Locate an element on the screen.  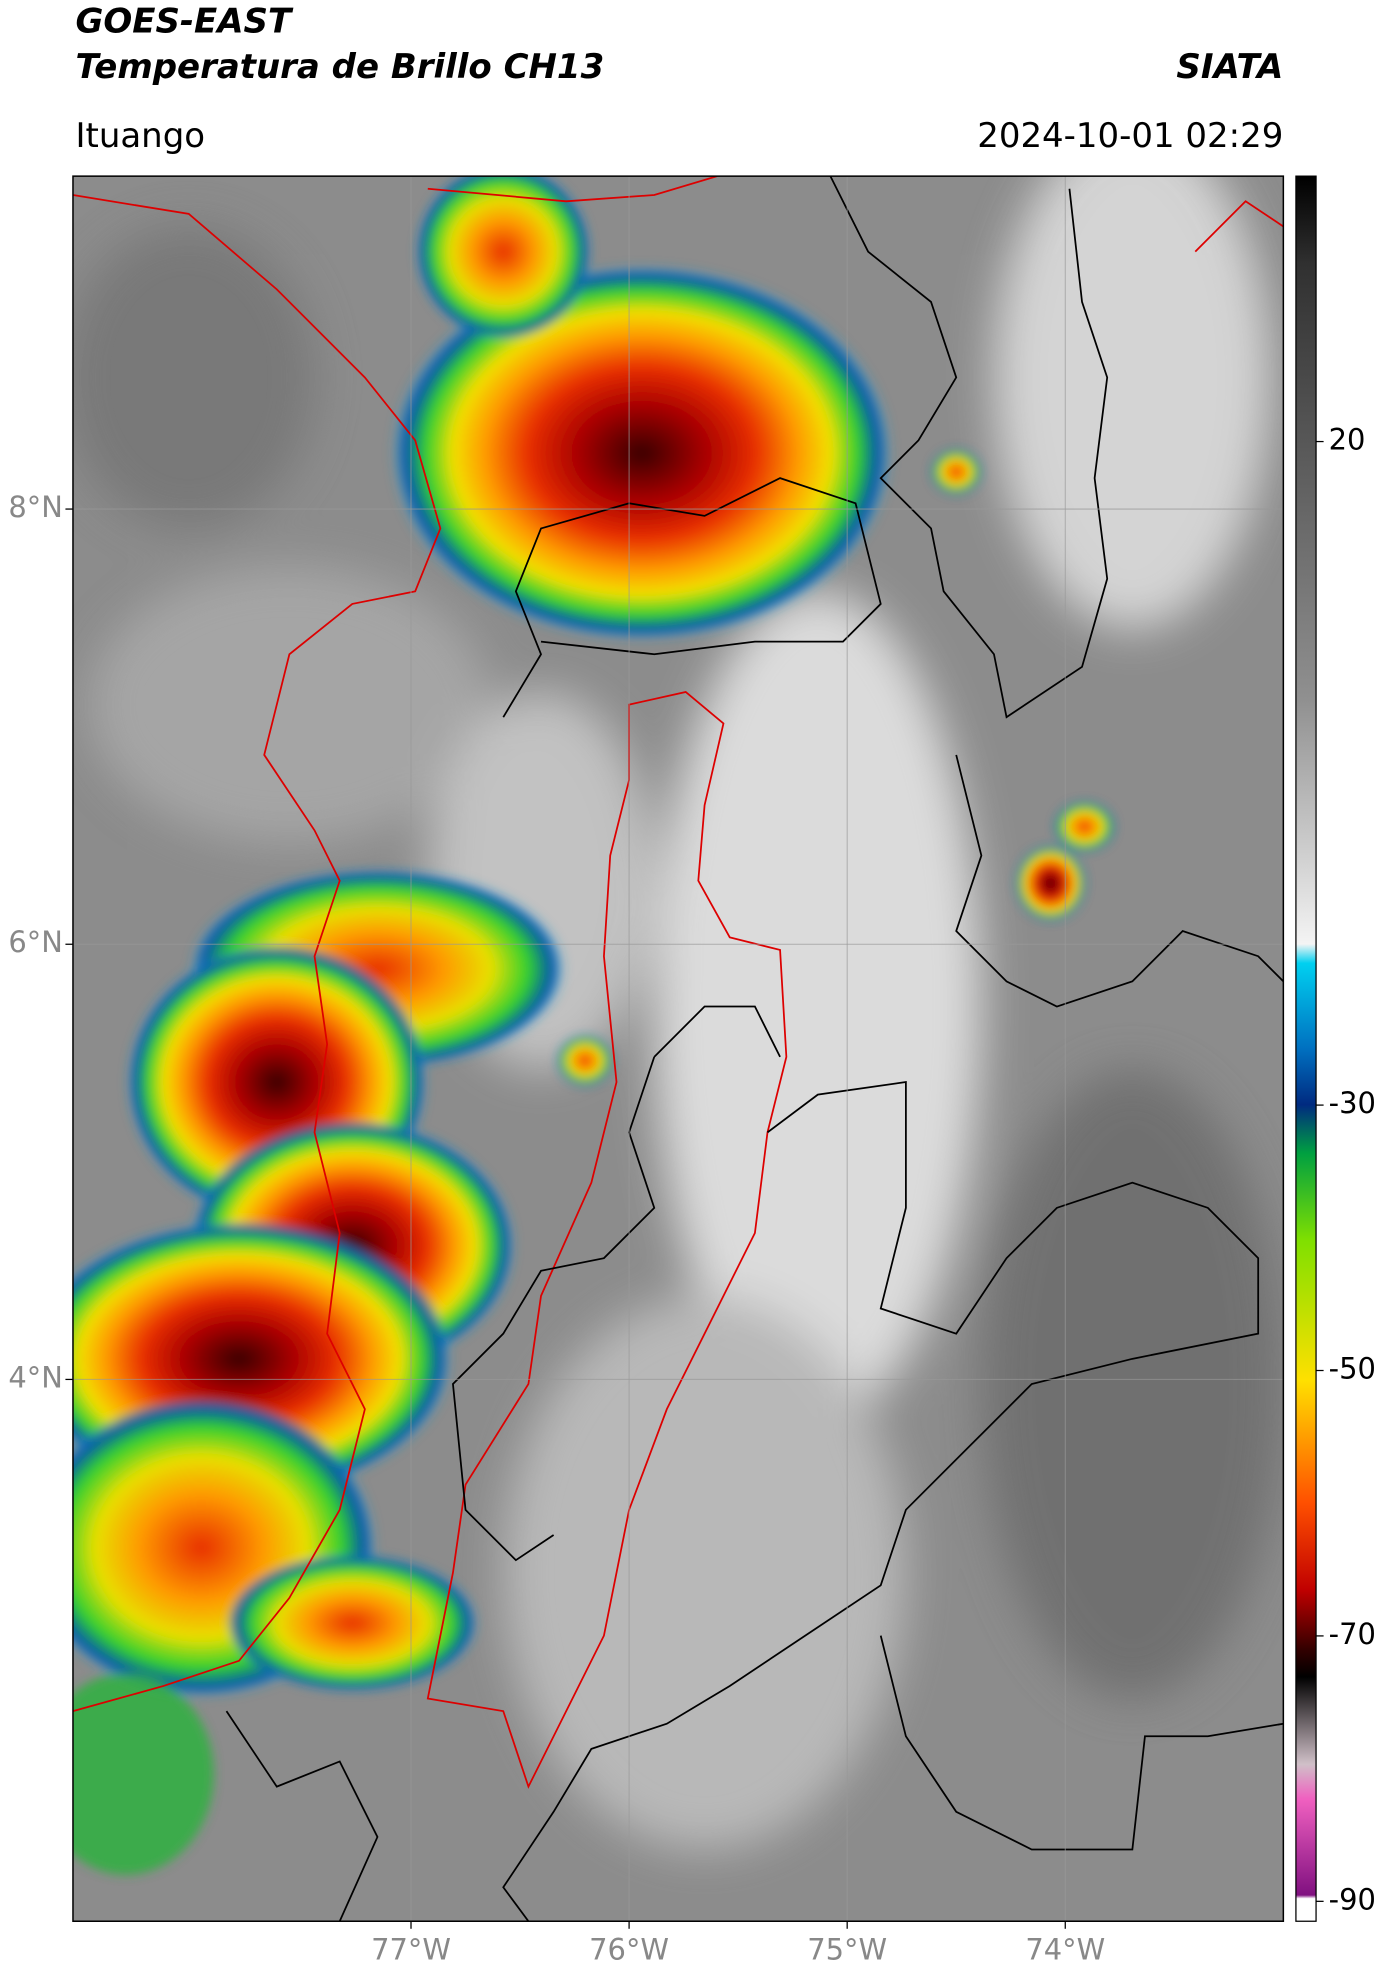
colorbar-tick-label: -30 is located at coordinates (1352, 1103).